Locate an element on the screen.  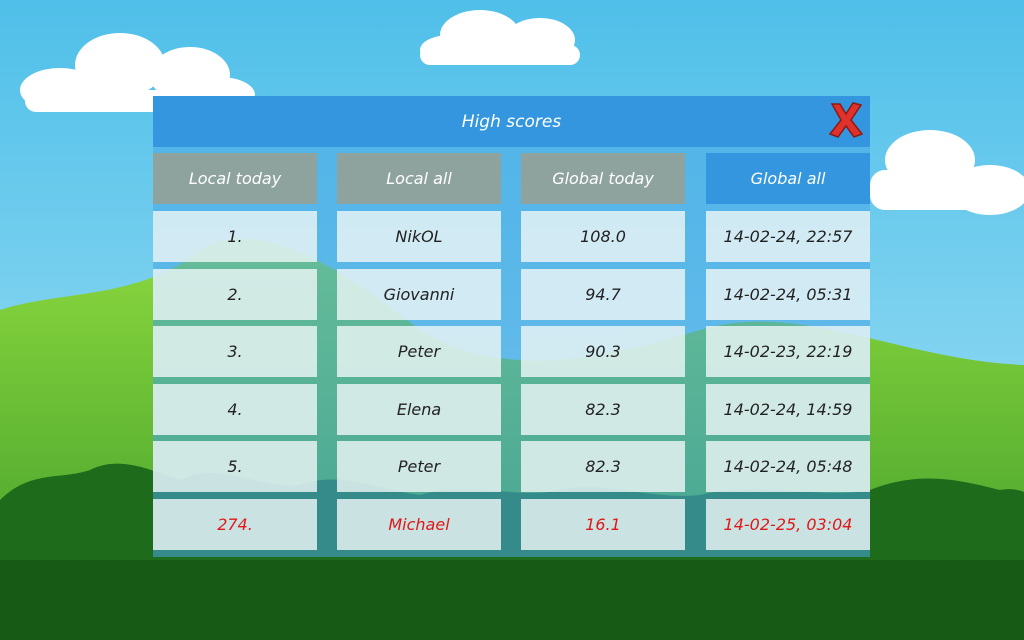
tab: Local all is located at coordinates (419, 178).